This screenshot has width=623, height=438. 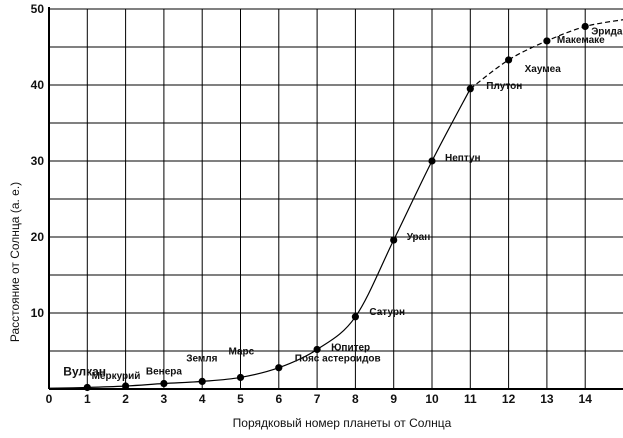 What do you see at coordinates (240, 399) in the screenshot?
I see `x-tick-label: 5` at bounding box center [240, 399].